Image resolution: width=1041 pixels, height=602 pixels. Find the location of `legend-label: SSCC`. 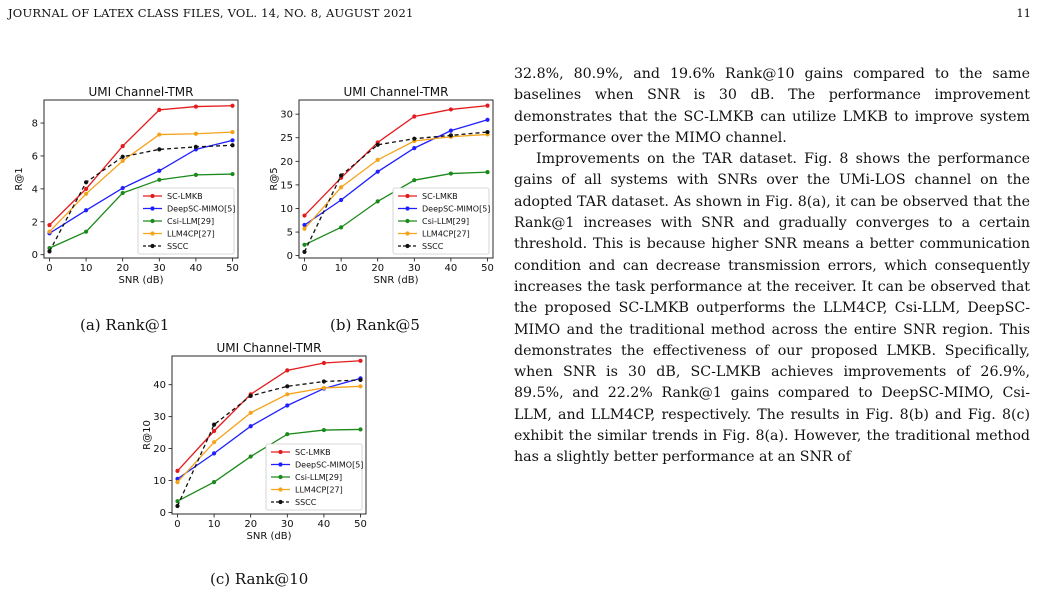

legend-label: SSCC is located at coordinates (306, 502).